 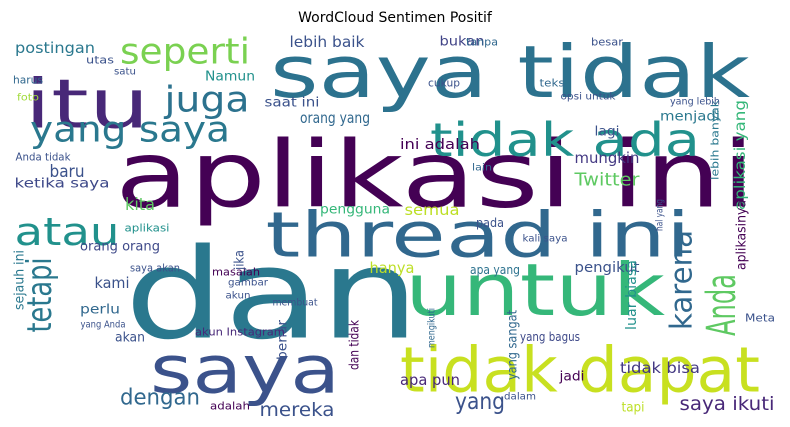 What do you see at coordinates (283, 339) in the screenshot?
I see `word: benar` at bounding box center [283, 339].